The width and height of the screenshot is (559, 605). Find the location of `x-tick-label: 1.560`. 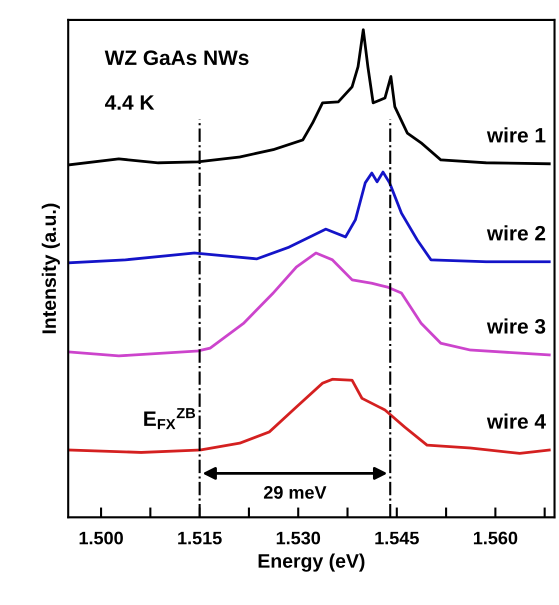

x-tick-label: 1.560 is located at coordinates (496, 538).